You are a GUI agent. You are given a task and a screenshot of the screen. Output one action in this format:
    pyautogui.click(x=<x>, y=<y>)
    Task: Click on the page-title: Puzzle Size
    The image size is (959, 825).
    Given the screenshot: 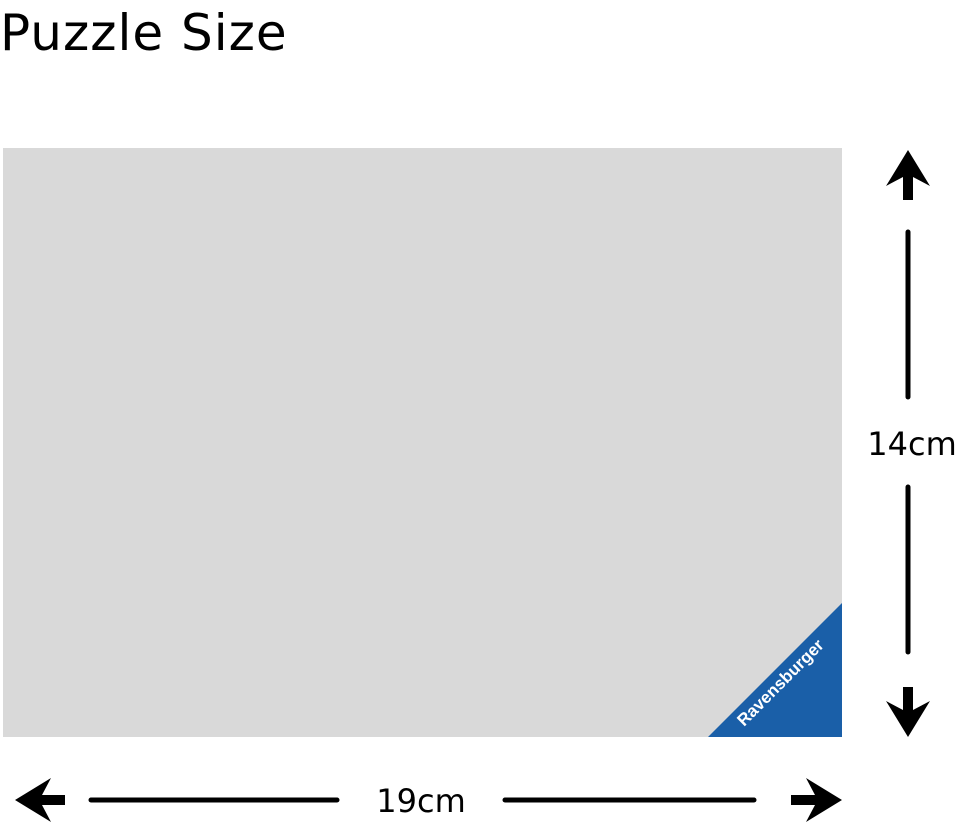 What is the action you would take?
    pyautogui.click(x=144, y=33)
    